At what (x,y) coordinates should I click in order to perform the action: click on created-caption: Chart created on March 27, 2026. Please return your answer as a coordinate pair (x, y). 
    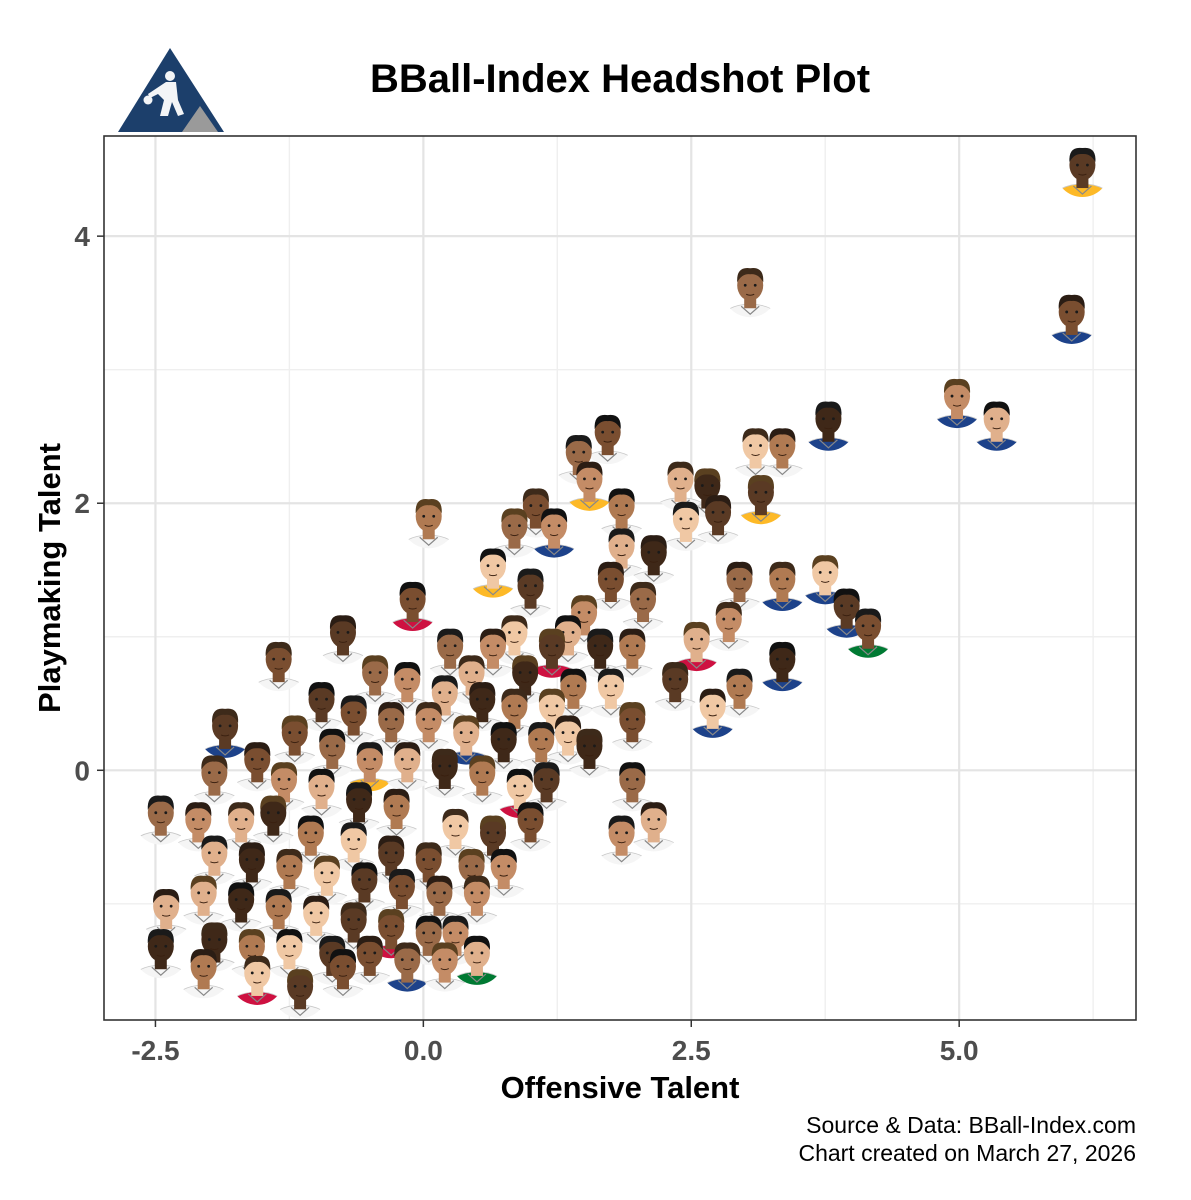
    Looking at the image, I should click on (967, 1153).